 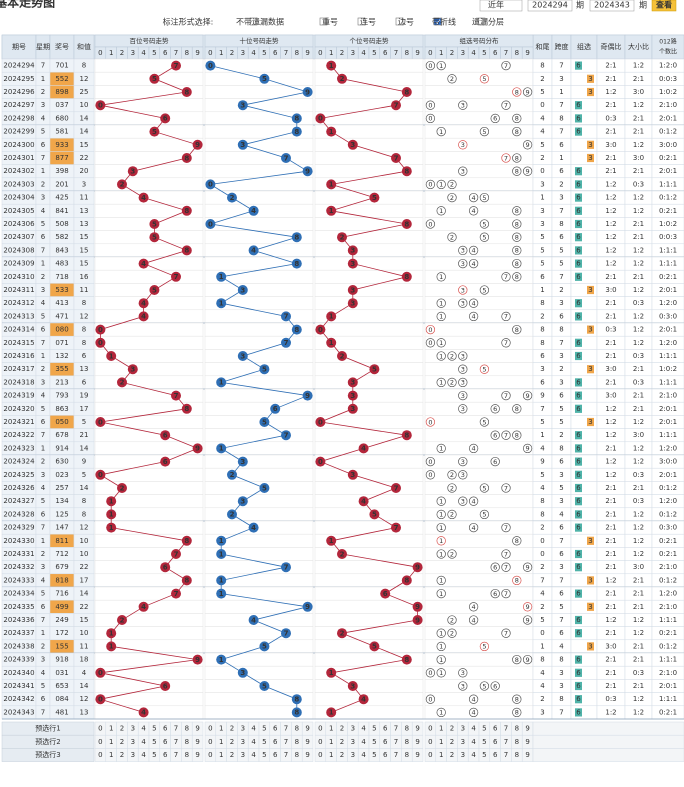 I want to click on cell-text: 11, so click(x=84, y=290).